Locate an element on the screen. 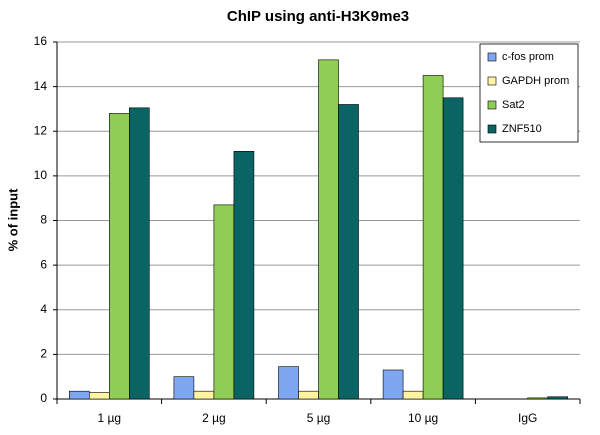  y-tick-label: 4 is located at coordinates (43, 309).